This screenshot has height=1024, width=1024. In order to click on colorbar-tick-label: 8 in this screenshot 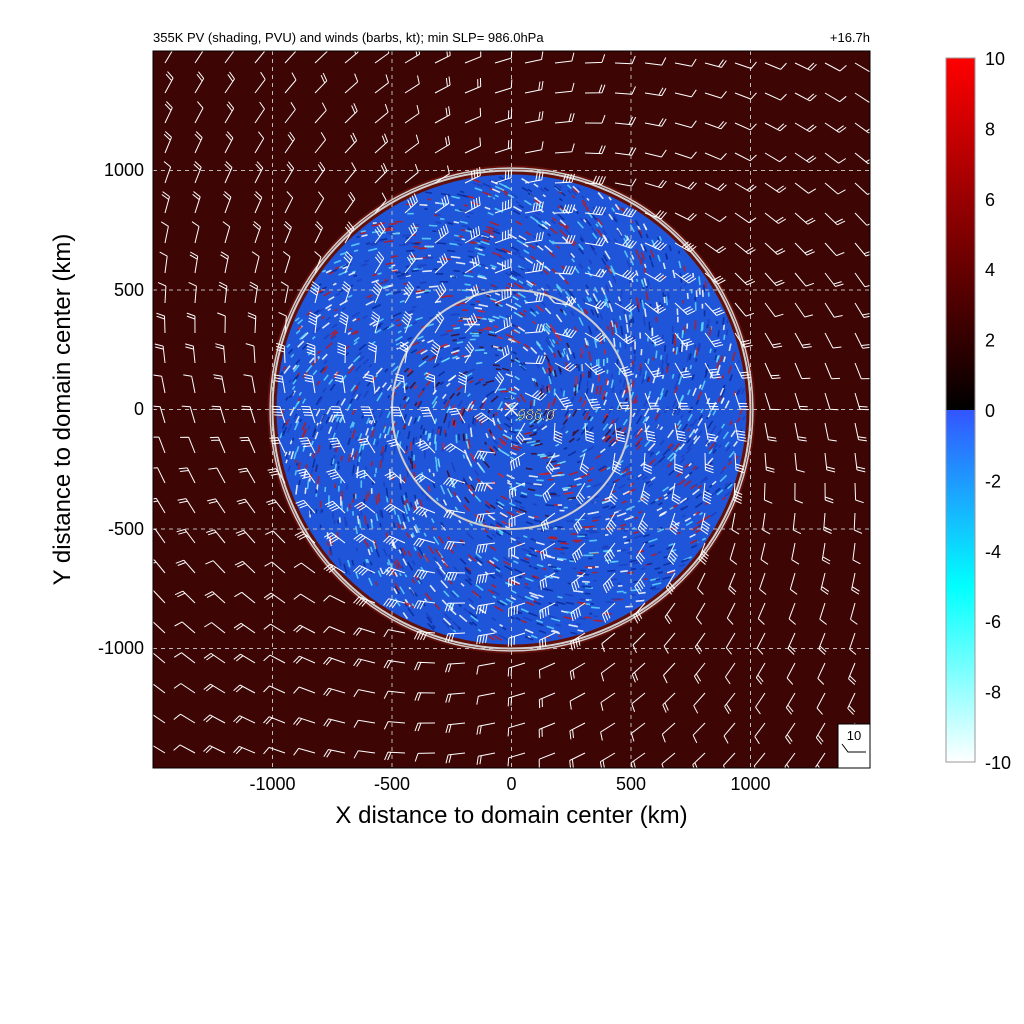, I will do `click(990, 129)`.